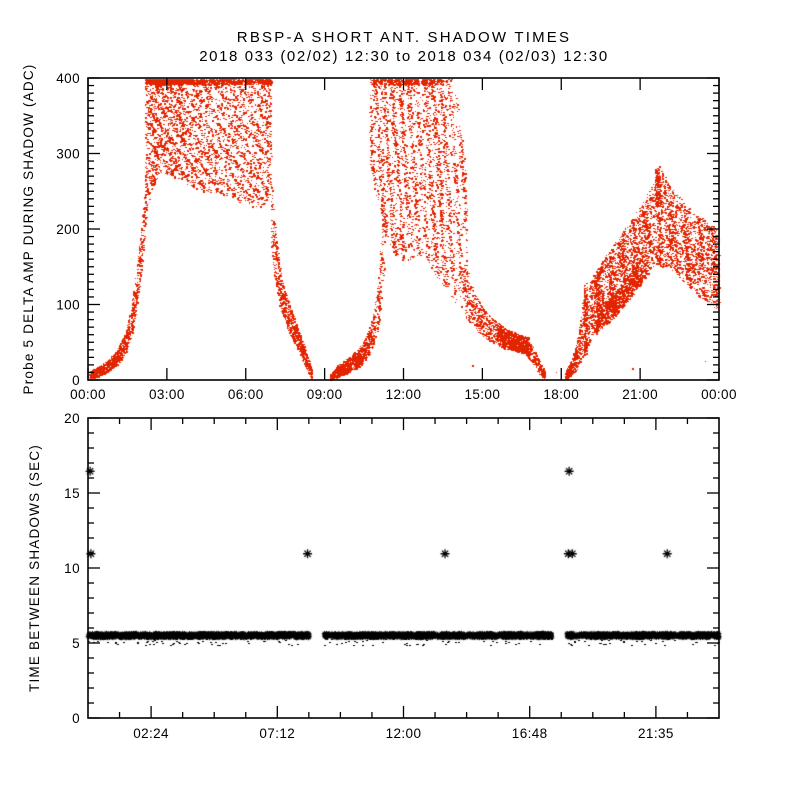 This screenshot has width=800, height=800. What do you see at coordinates (28, 229) in the screenshot?
I see `top-y-axis-title: Probe 5 DELTA AMP DURING SHADOW (ADC)` at bounding box center [28, 229].